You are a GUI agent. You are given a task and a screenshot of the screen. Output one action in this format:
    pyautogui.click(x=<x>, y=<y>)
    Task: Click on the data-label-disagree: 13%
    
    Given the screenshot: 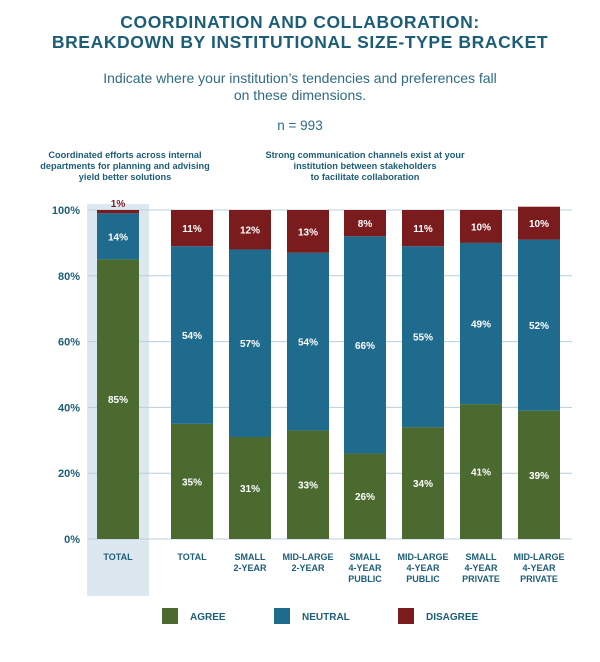 What is the action you would take?
    pyautogui.click(x=308, y=232)
    